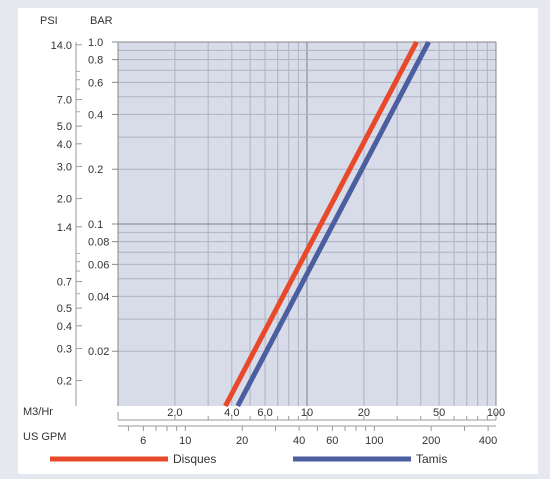 Image resolution: width=550 pixels, height=479 pixels. What do you see at coordinates (95, 170) in the screenshot?
I see `bar-tick-label: 0.2` at bounding box center [95, 170].